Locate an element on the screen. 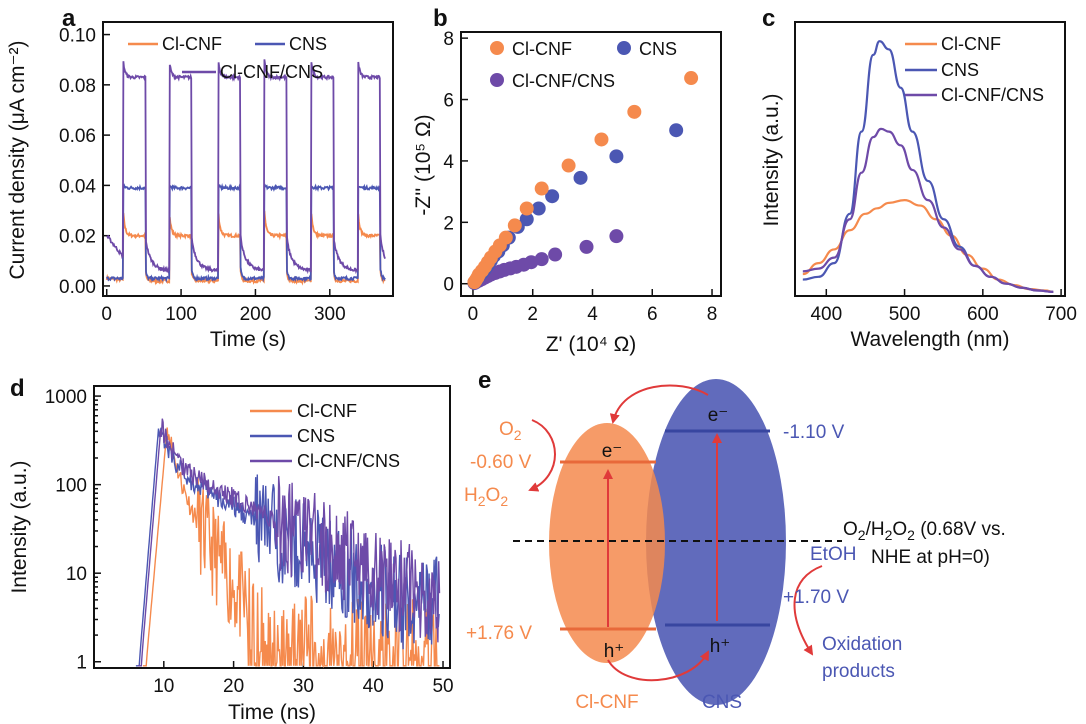  clcnf-vb-potential: +1.76 V is located at coordinates (499, 633).